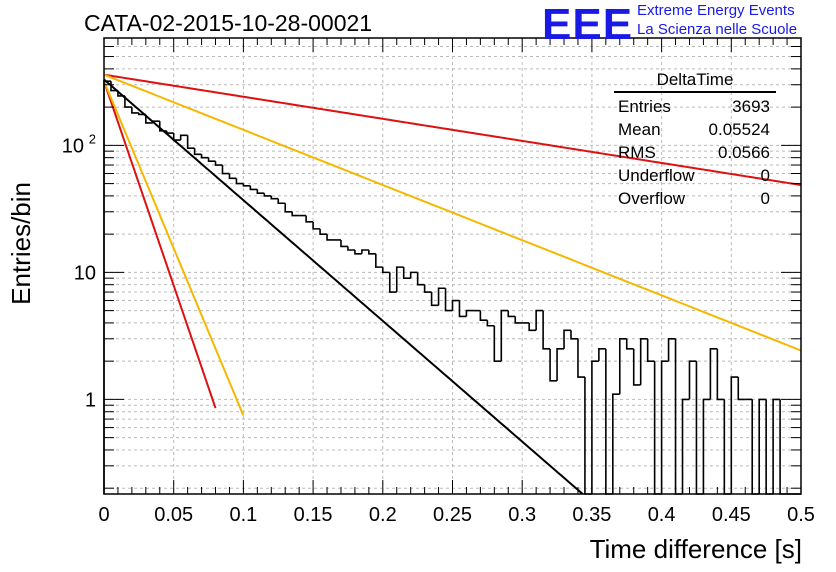 This screenshot has height=572, width=836. What do you see at coordinates (452, 515) in the screenshot?
I see `x-tick-label: 0.25` at bounding box center [452, 515].